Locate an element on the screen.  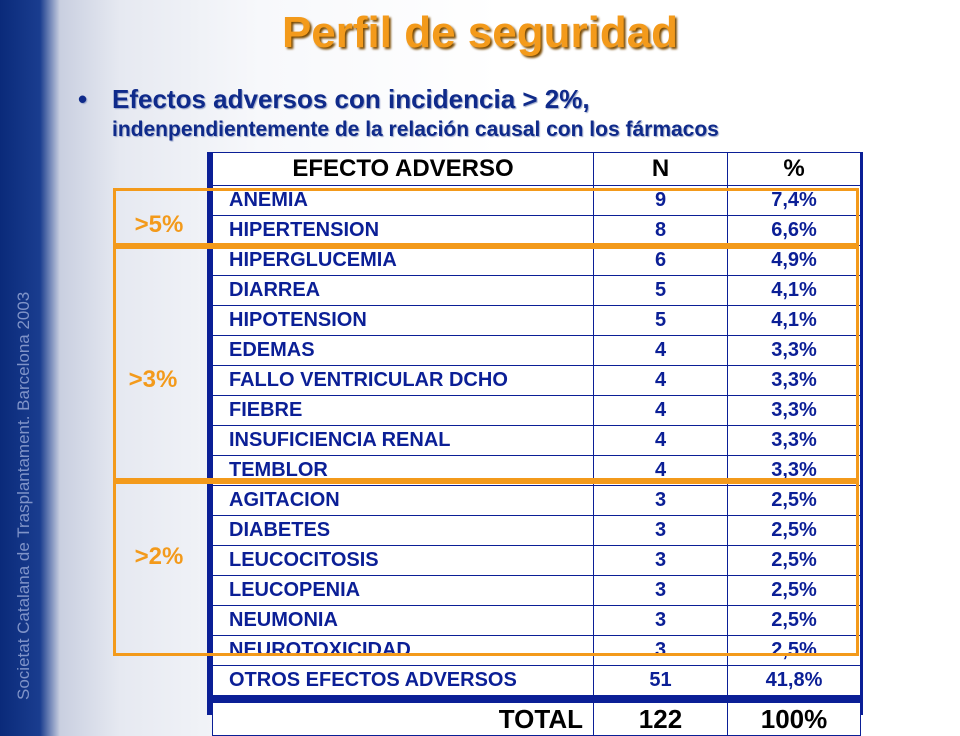
table-row: FALLO VENTRICULAR DCHO 4 3,3% is located at coordinates (536, 380).